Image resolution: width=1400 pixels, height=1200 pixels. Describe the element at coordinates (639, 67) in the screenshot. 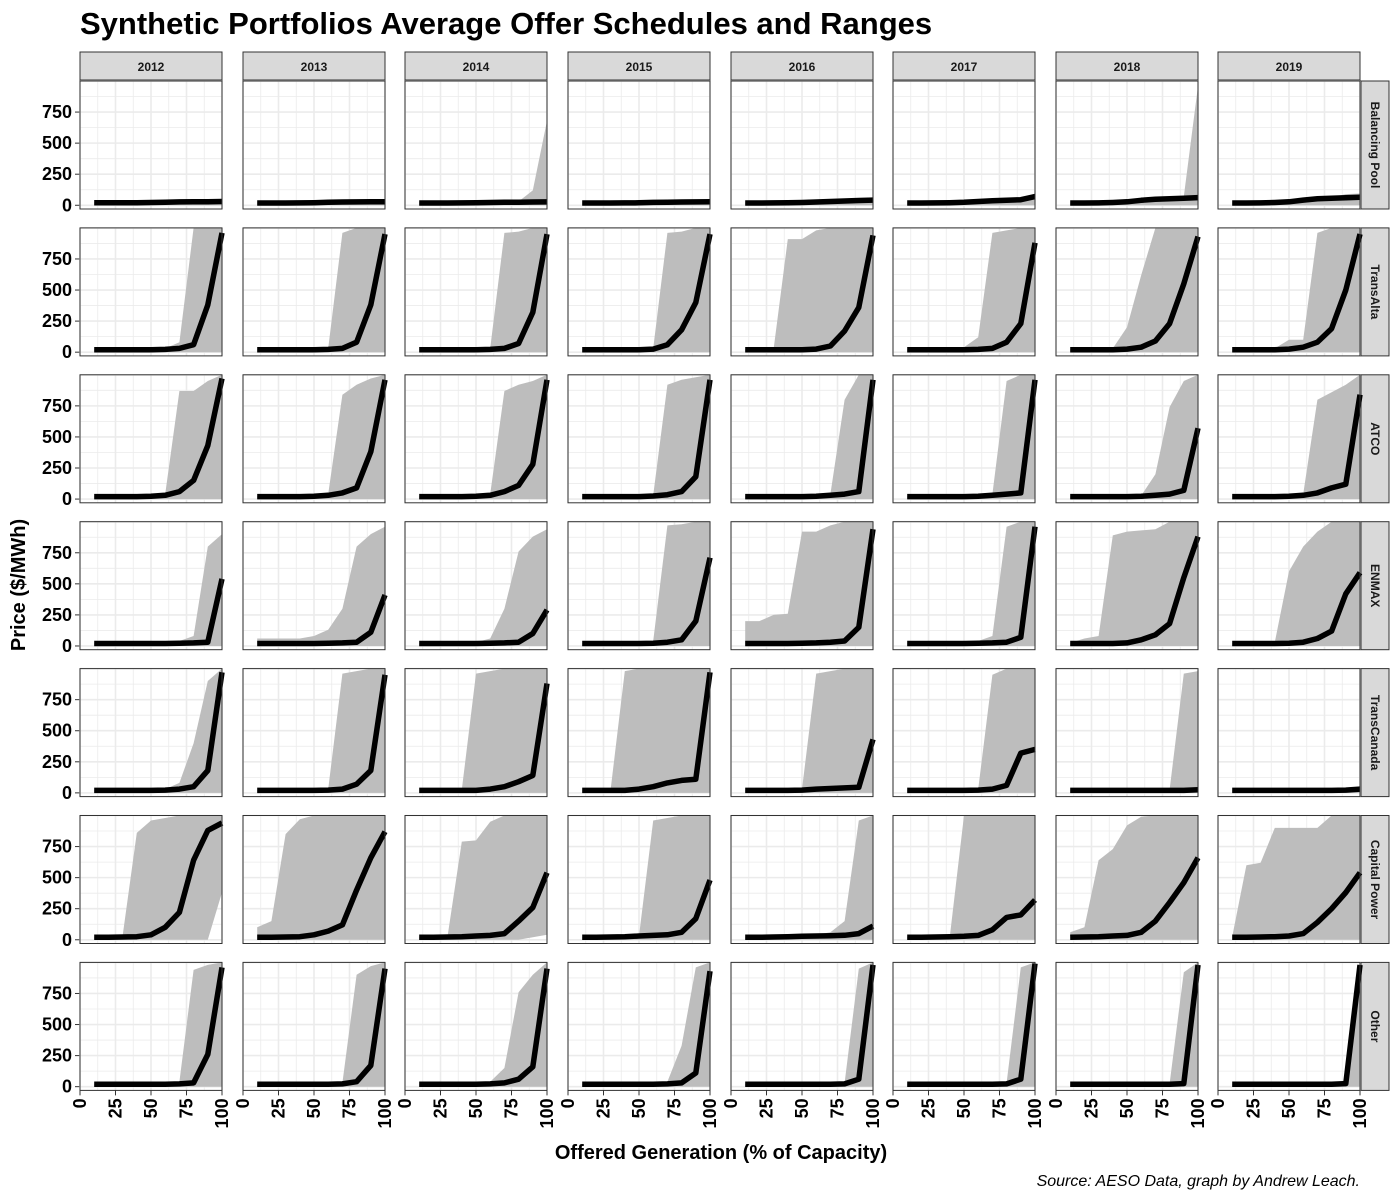

I see `year-strip-label: 2015` at that location.